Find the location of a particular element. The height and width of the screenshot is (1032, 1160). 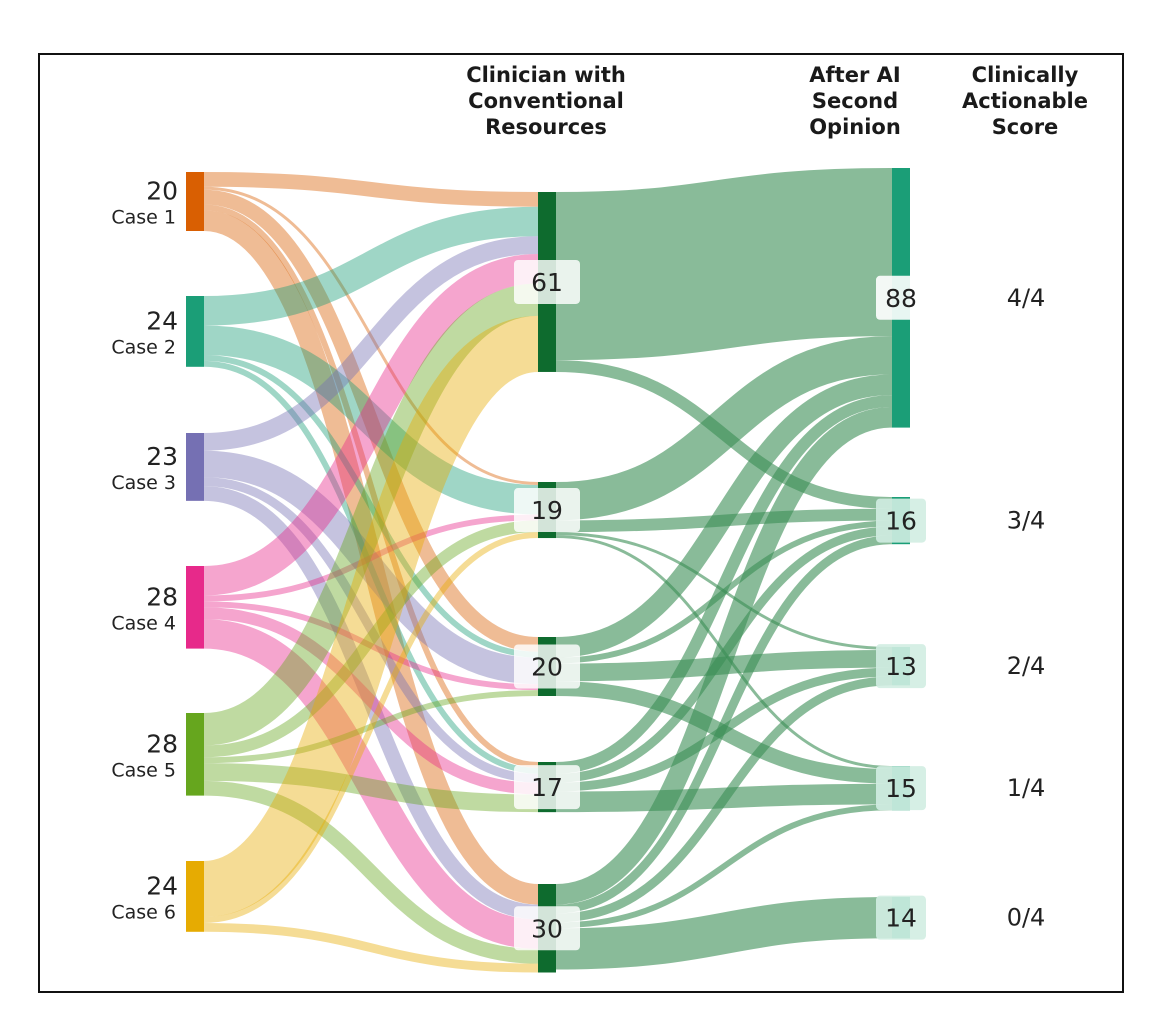

link-c2-m2 is located at coordinates (371, 506).